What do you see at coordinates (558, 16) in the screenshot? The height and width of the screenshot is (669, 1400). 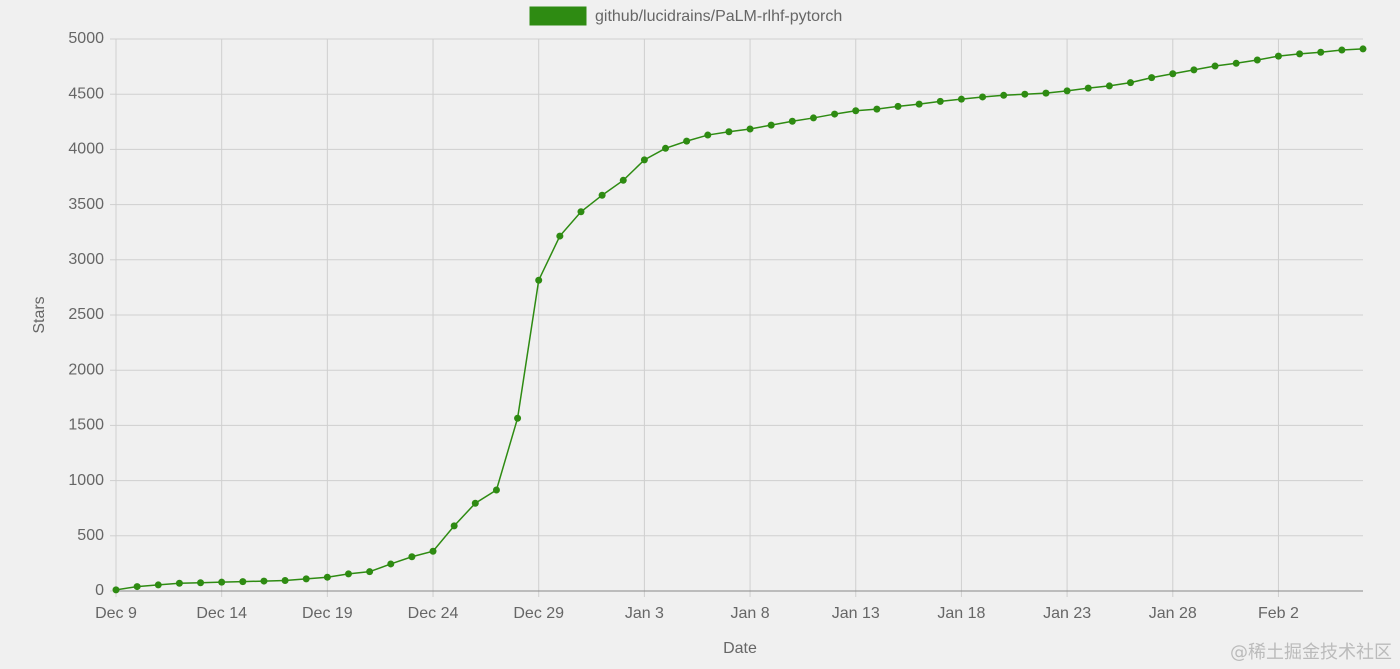 I see `legend-swatch` at bounding box center [558, 16].